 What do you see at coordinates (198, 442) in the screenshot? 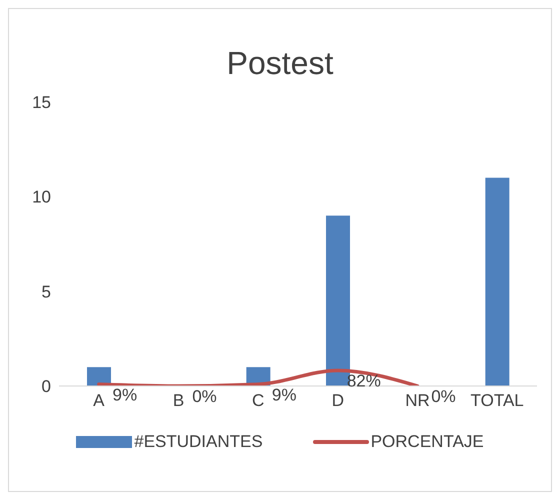
I see `legend-label: #ESTUDIANTES` at bounding box center [198, 442].